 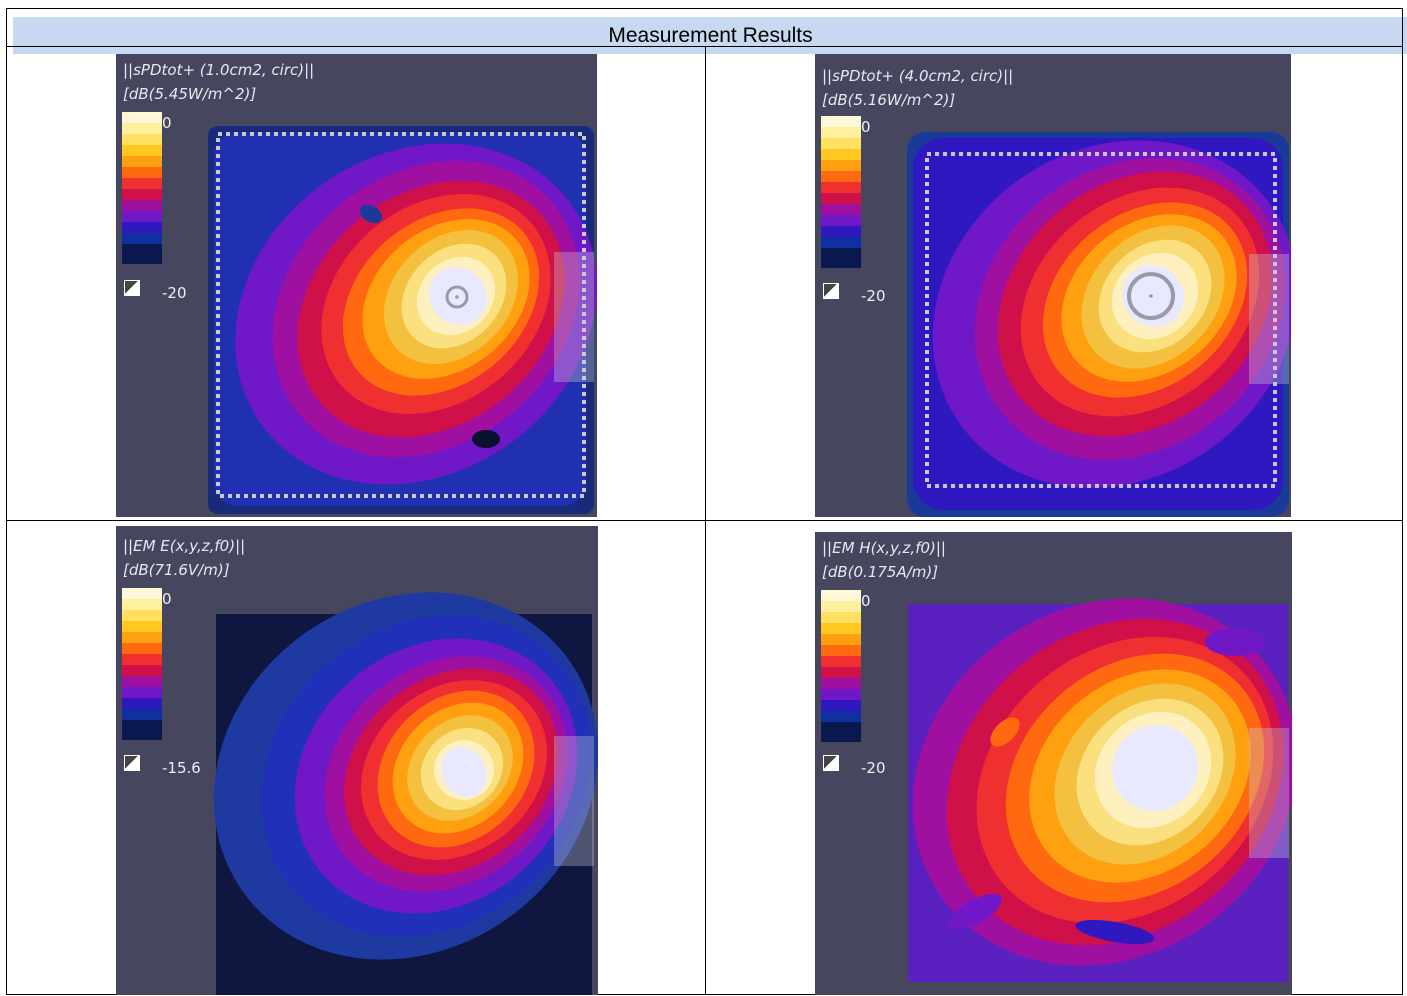 I want to click on plot-title: ||EM E(x,y,z,f0)||, so click(x=184, y=546).